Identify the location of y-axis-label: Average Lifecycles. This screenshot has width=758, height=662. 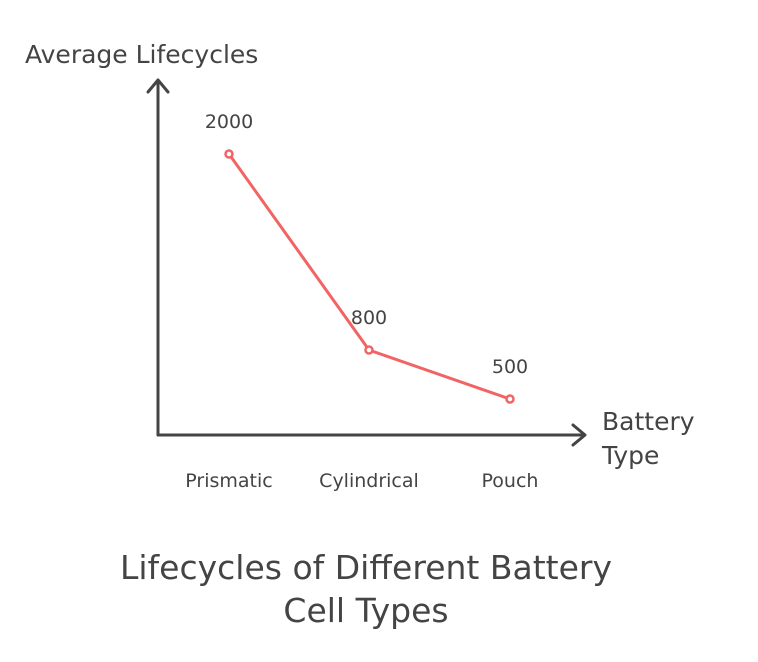
(141, 54).